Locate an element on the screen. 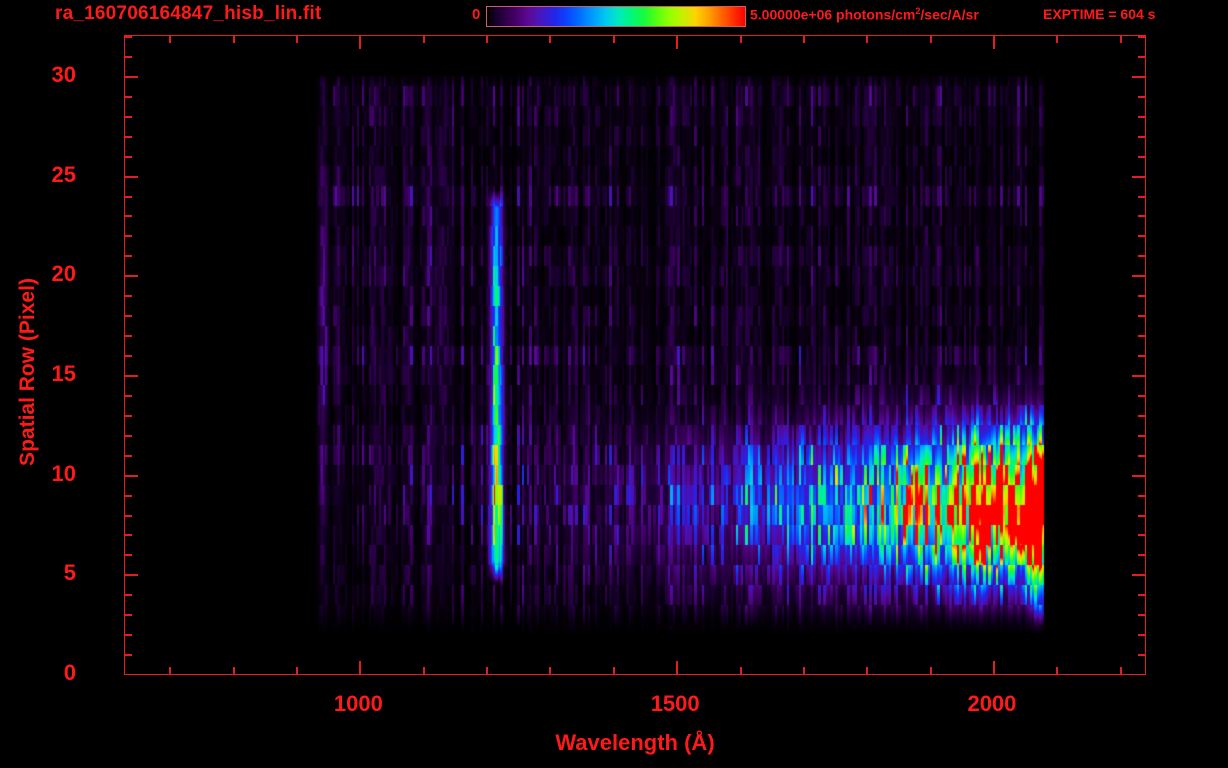 This screenshot has width=1228, height=768. y-tick-label: 10 is located at coordinates (63, 473).